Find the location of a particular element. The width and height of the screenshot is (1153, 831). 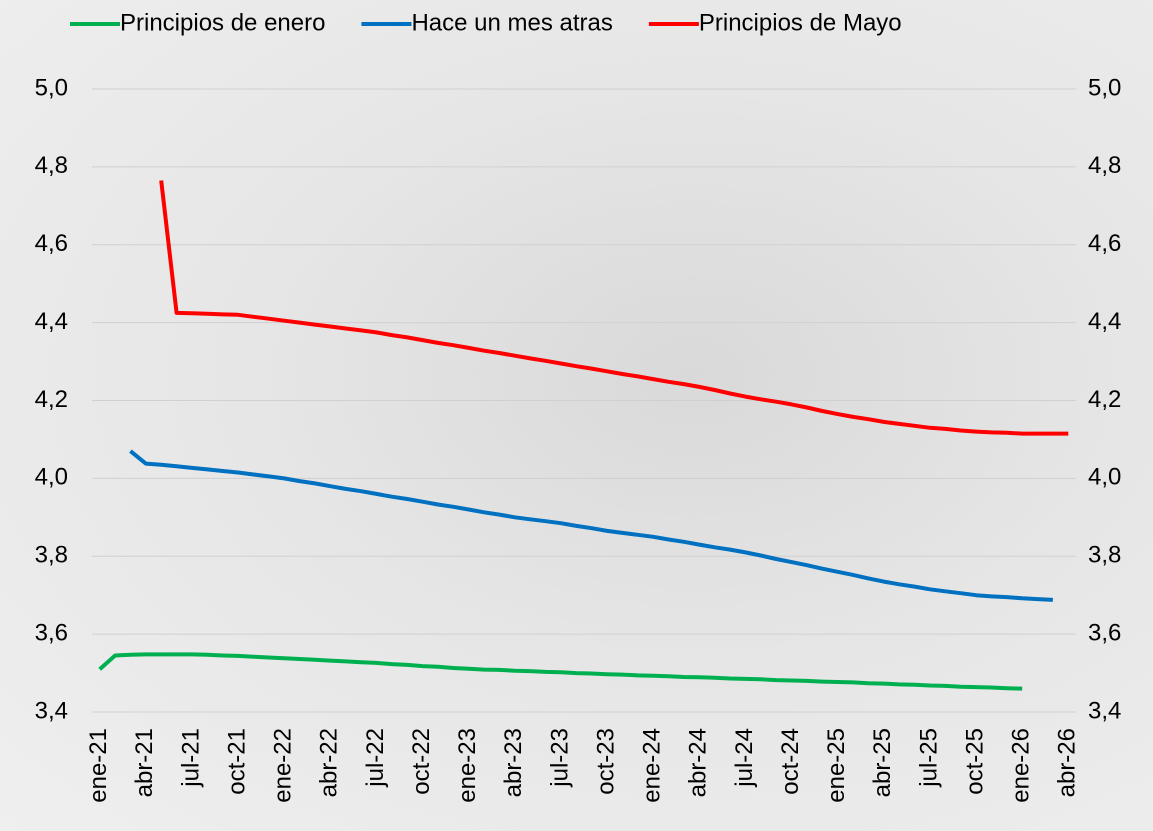

x-tick-label: ene-25 is located at coordinates (836, 765).